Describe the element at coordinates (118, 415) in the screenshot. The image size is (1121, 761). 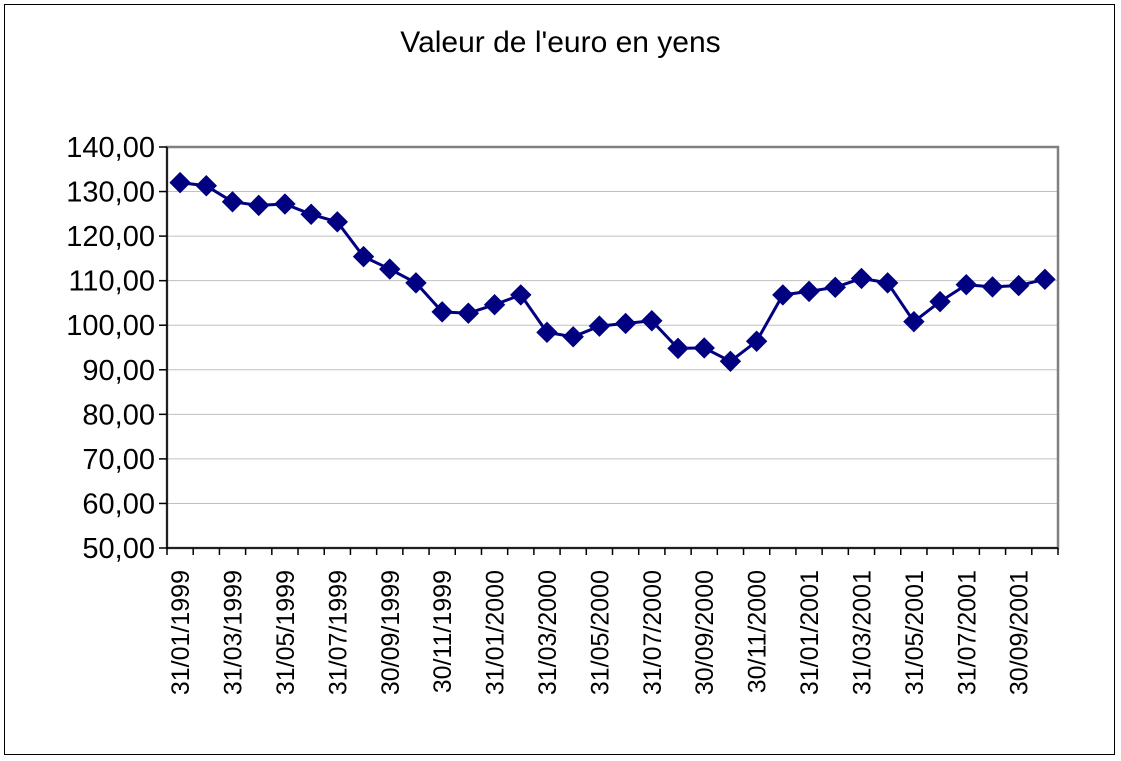
I see `y-tick-label: 80,00` at that location.